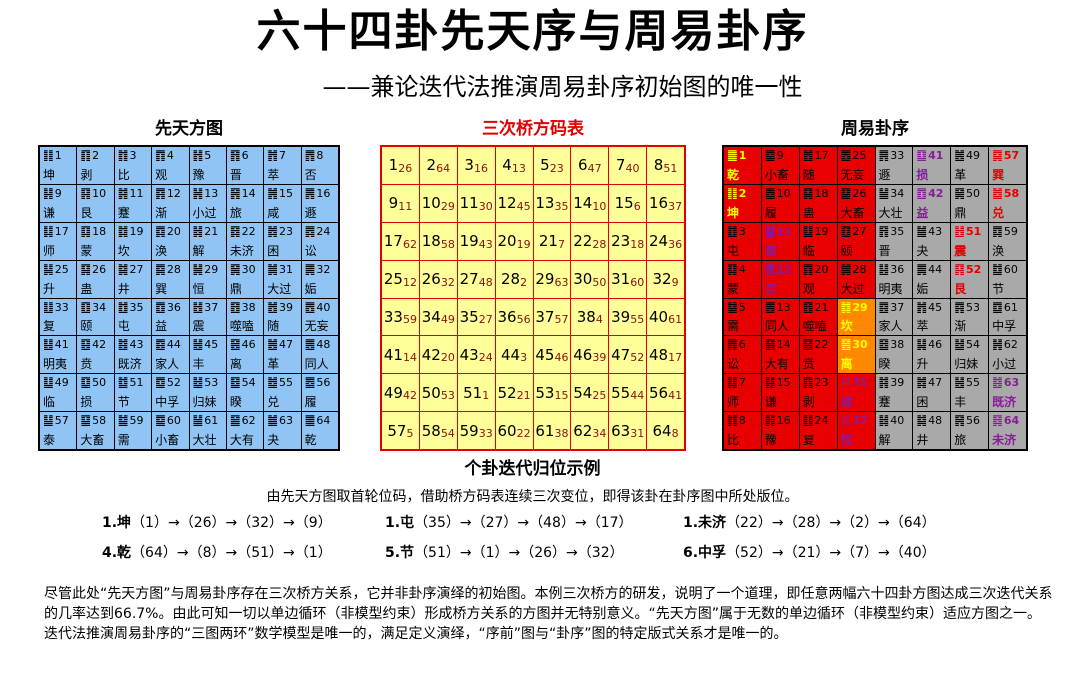 This screenshot has height=678, width=1065. What do you see at coordinates (207, 279) in the screenshot?
I see `xiantian-cell: ䷟ 29 恒` at bounding box center [207, 279].